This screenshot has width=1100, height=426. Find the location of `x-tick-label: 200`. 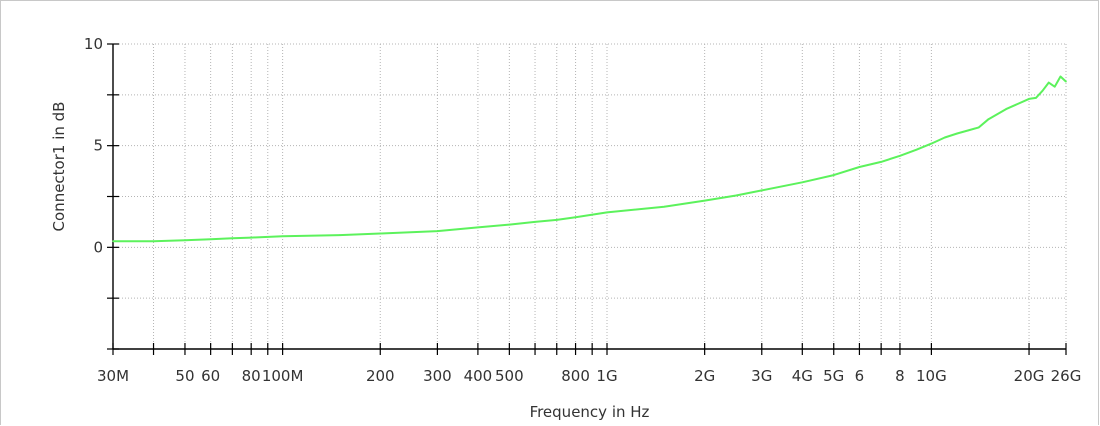

x-tick-label: 200 is located at coordinates (380, 376).